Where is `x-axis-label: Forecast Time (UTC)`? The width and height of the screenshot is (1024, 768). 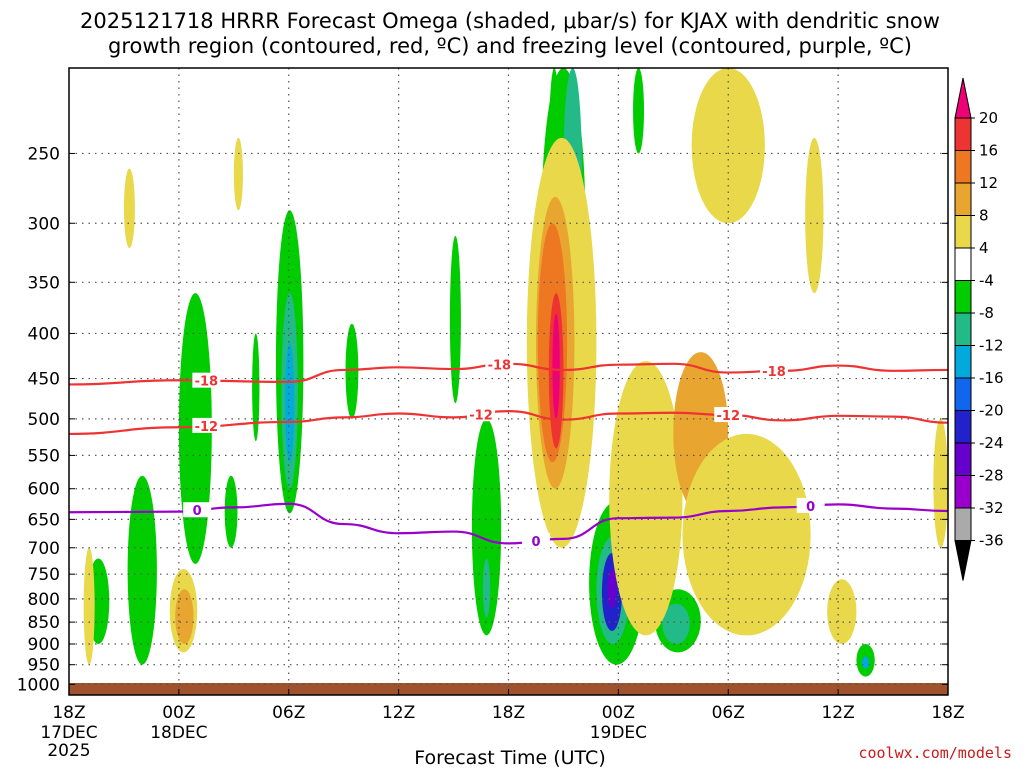
x-axis-label: Forecast Time (UTC) is located at coordinates (509, 757).